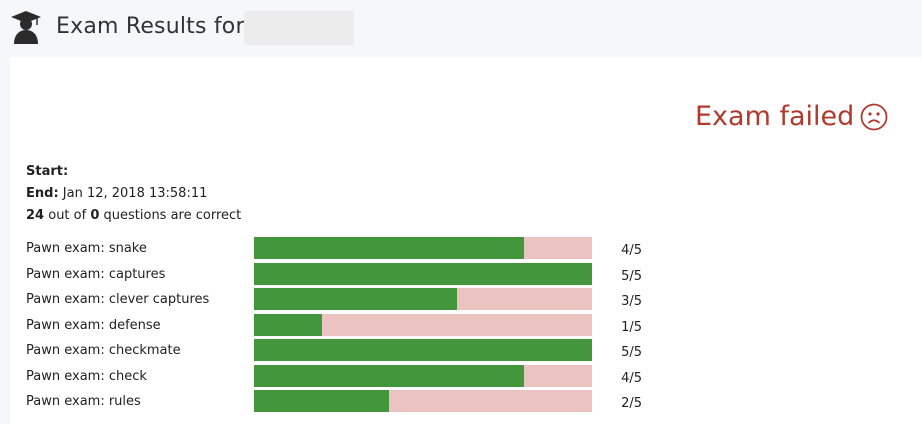 The height and width of the screenshot is (424, 922). Describe the element at coordinates (874, 116) in the screenshot. I see `sad-face-icon` at that location.